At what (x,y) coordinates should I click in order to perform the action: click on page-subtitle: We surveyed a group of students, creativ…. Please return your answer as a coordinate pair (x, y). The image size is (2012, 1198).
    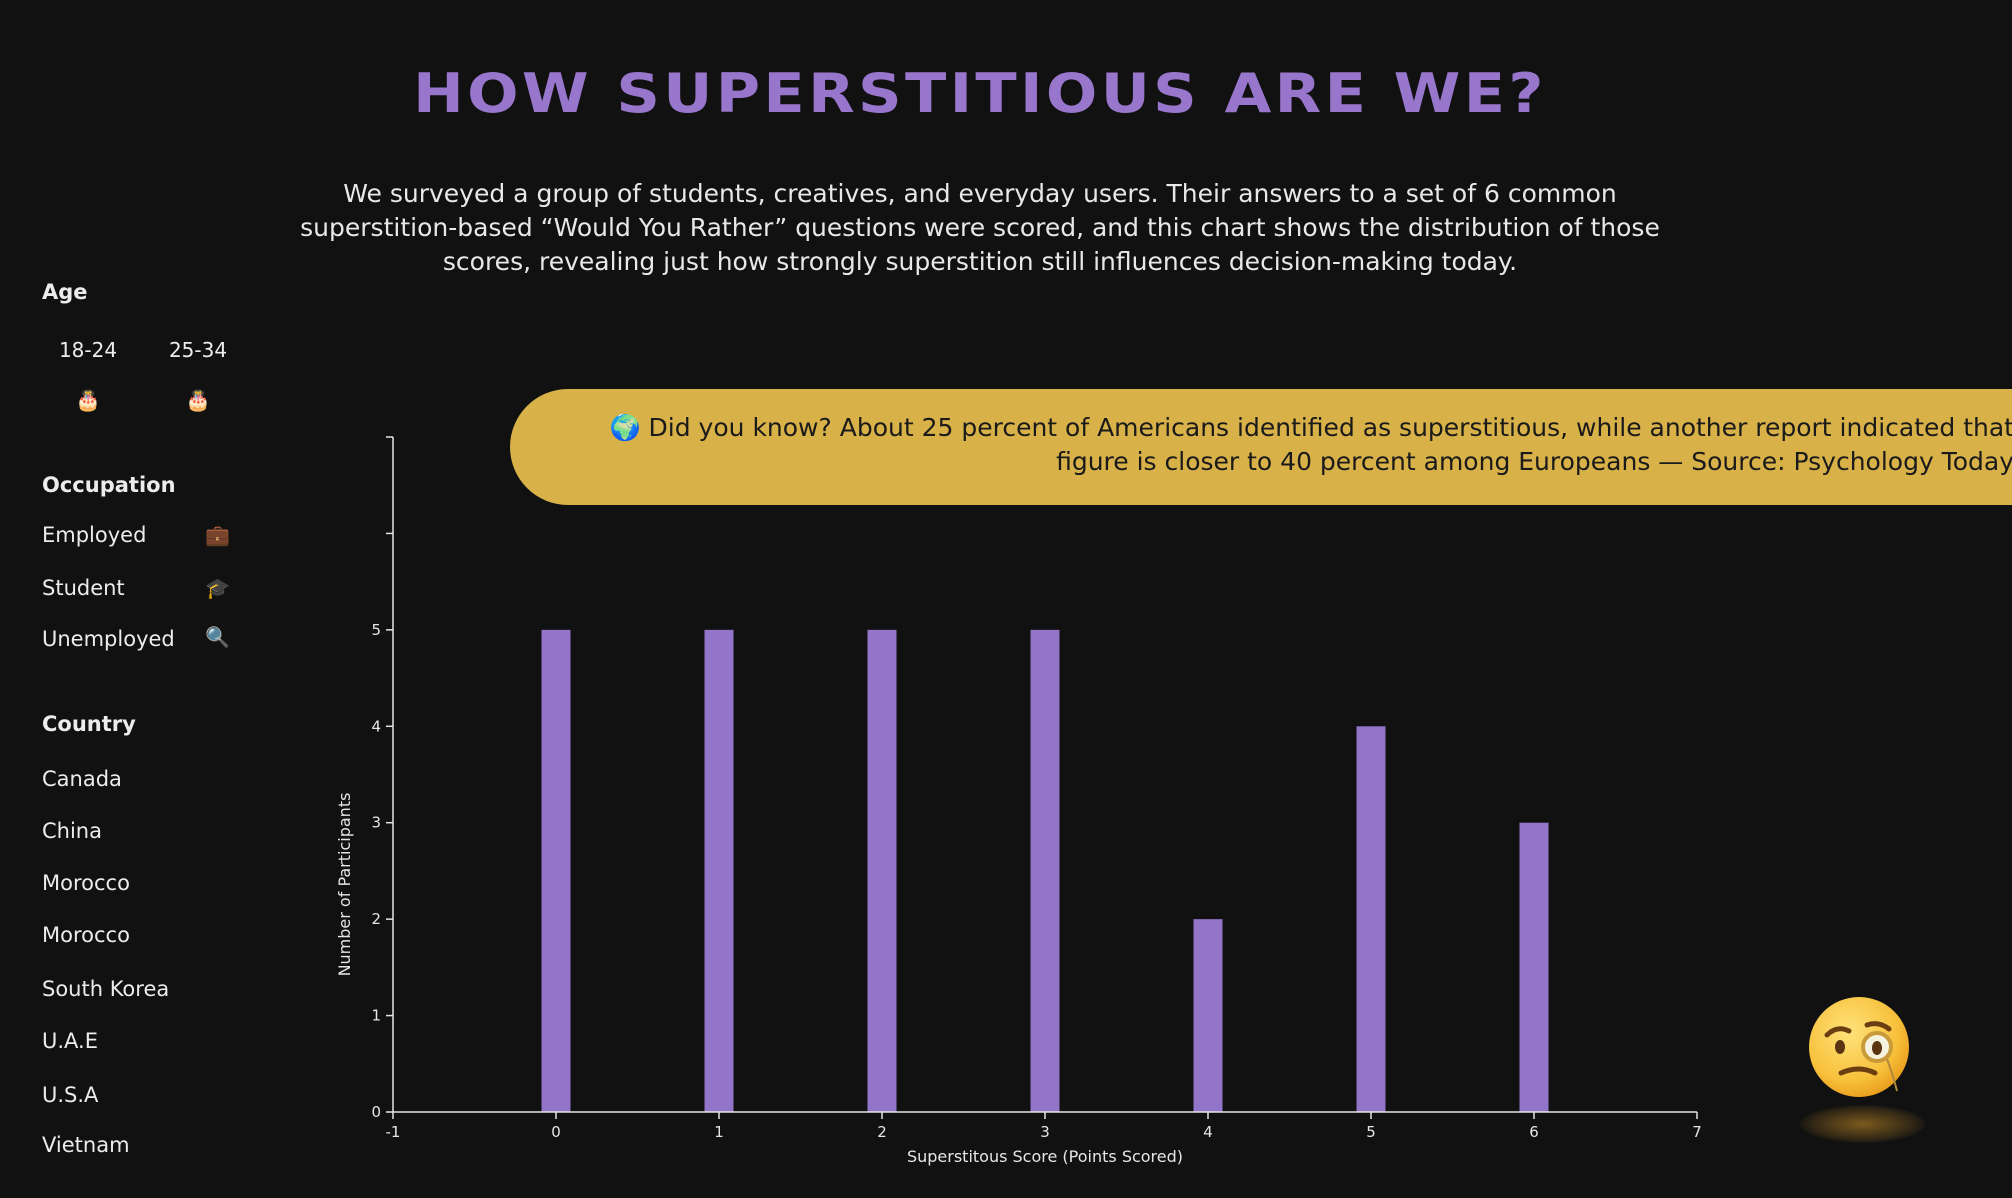
    Looking at the image, I should click on (980, 227).